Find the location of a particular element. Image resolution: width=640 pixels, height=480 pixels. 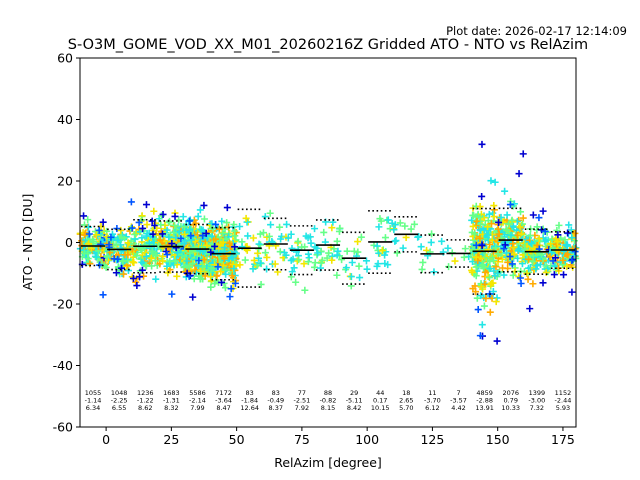

x-tick-label: 0 is located at coordinates (106, 439).